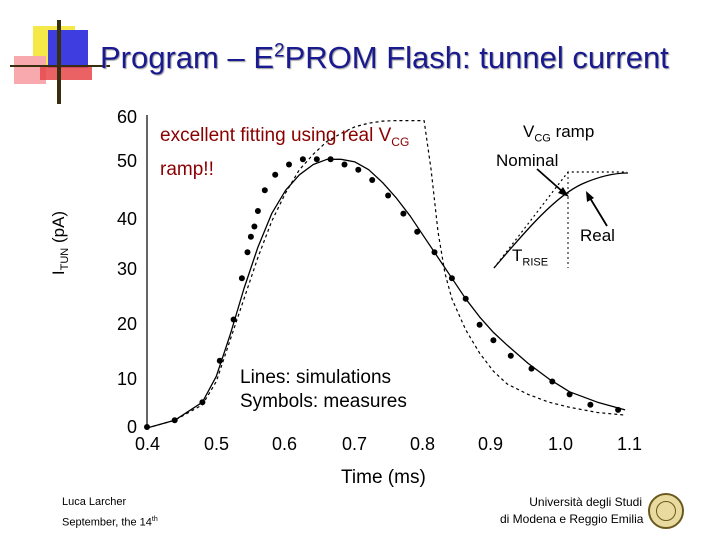 This screenshot has width=720, height=540. Describe the element at coordinates (131, 427) in the screenshot. I see `y-tick-label: 0` at that location.